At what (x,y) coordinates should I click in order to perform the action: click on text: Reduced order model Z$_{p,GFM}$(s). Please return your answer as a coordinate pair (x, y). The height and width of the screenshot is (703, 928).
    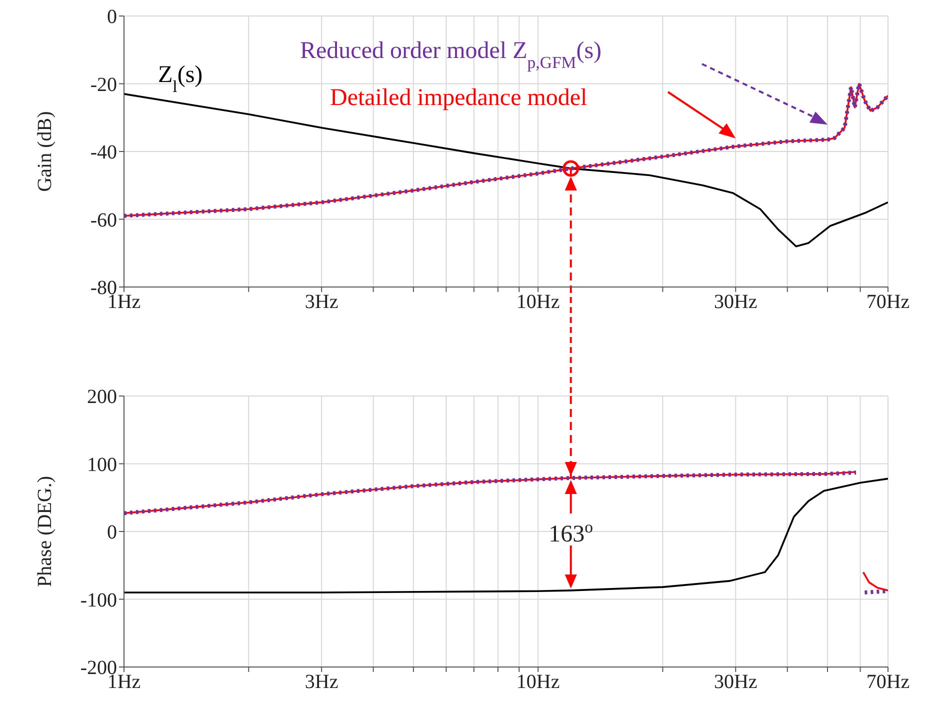
    Looking at the image, I should click on (451, 55).